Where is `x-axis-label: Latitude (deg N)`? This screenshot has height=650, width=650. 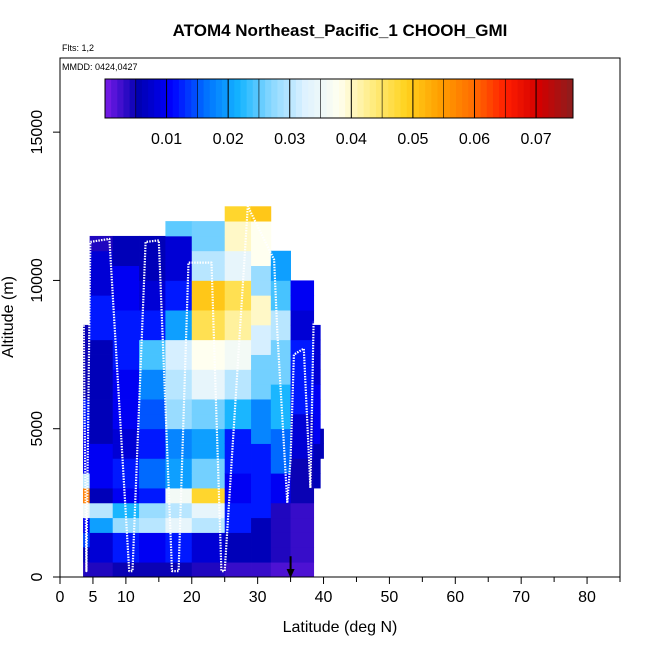
x-axis-label: Latitude (deg N) is located at coordinates (340, 627).